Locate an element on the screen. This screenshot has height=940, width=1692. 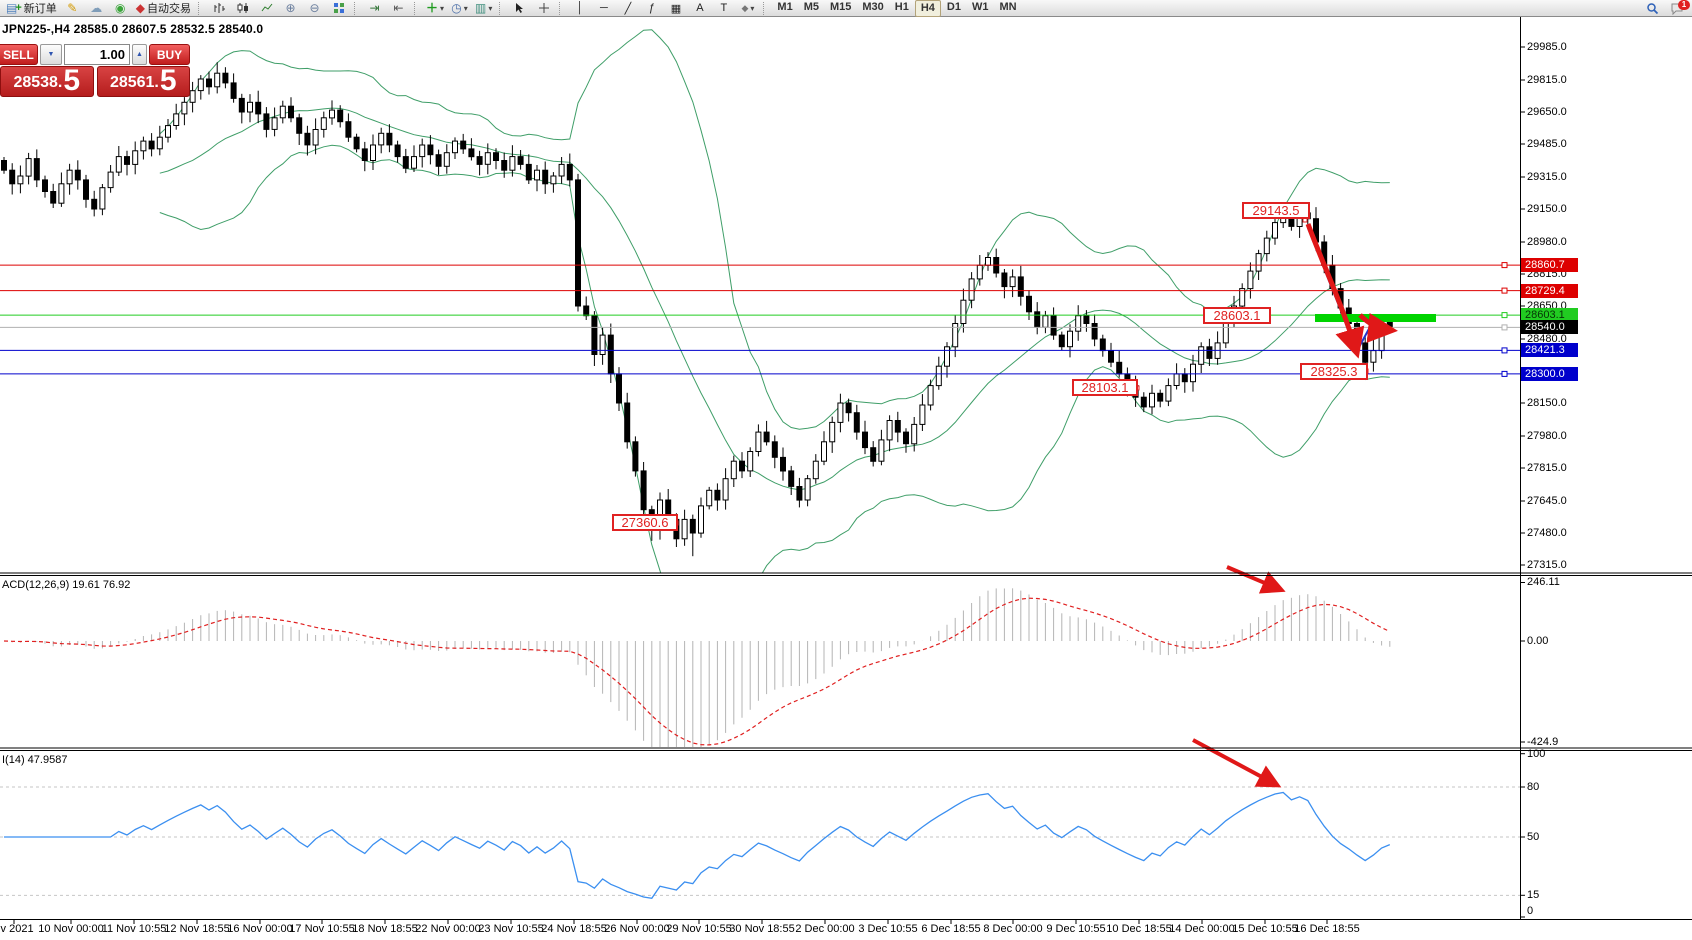
new-order-button: ▤ + 新订单 is located at coordinates (31, 8).